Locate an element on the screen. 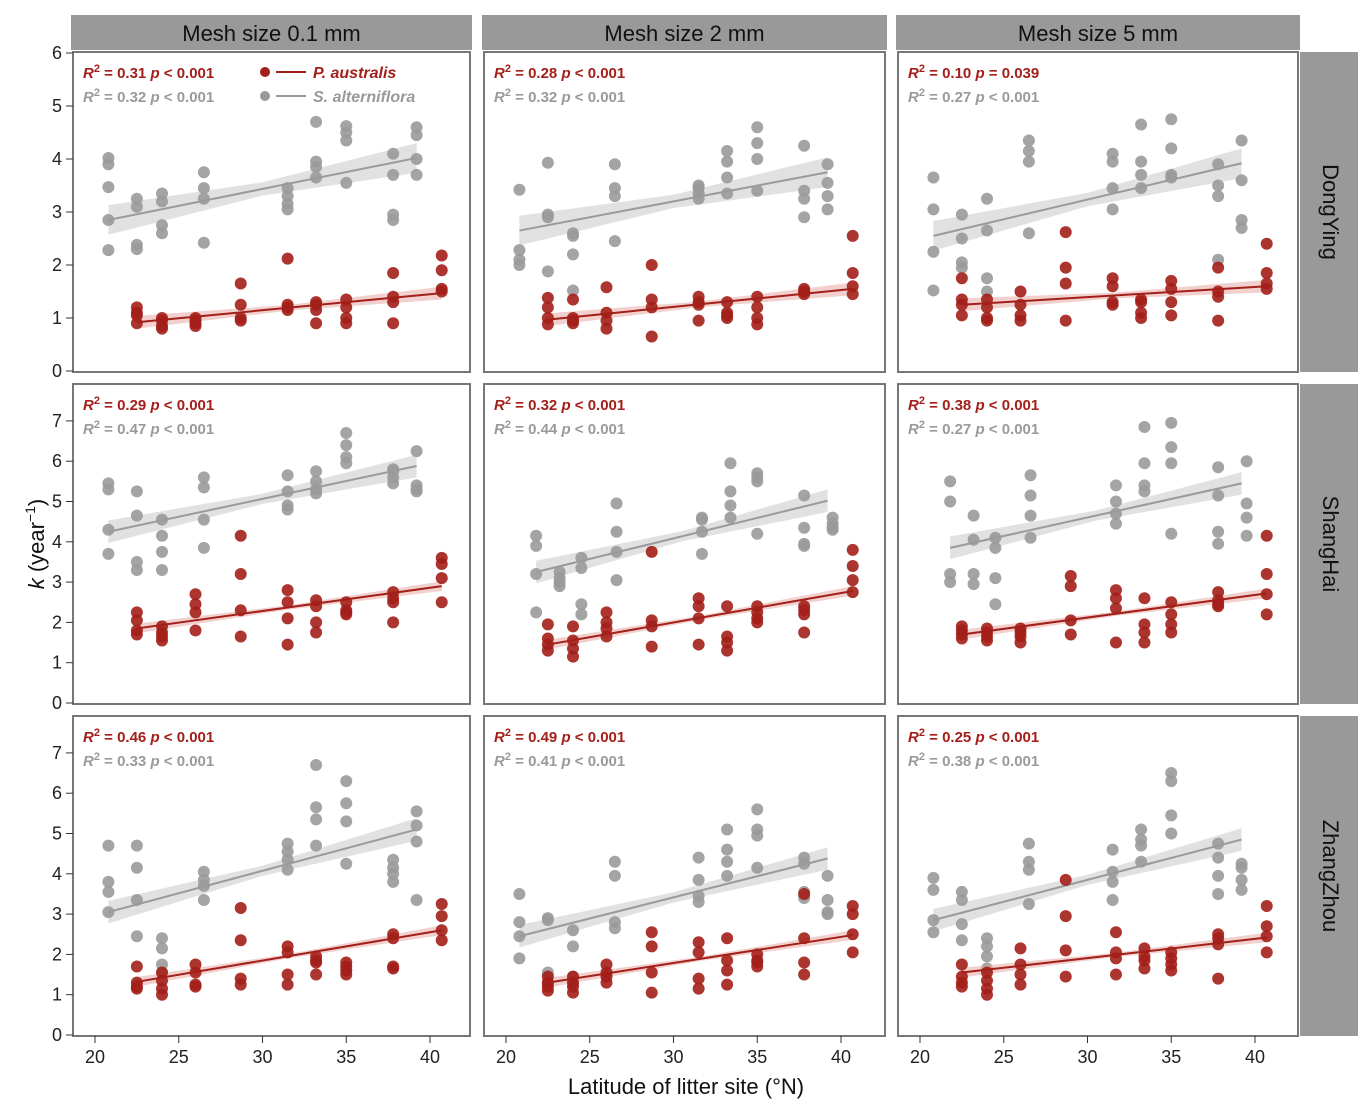 This screenshot has width=1358, height=1116. x-tick-label: 30 is located at coordinates (1087, 1057).